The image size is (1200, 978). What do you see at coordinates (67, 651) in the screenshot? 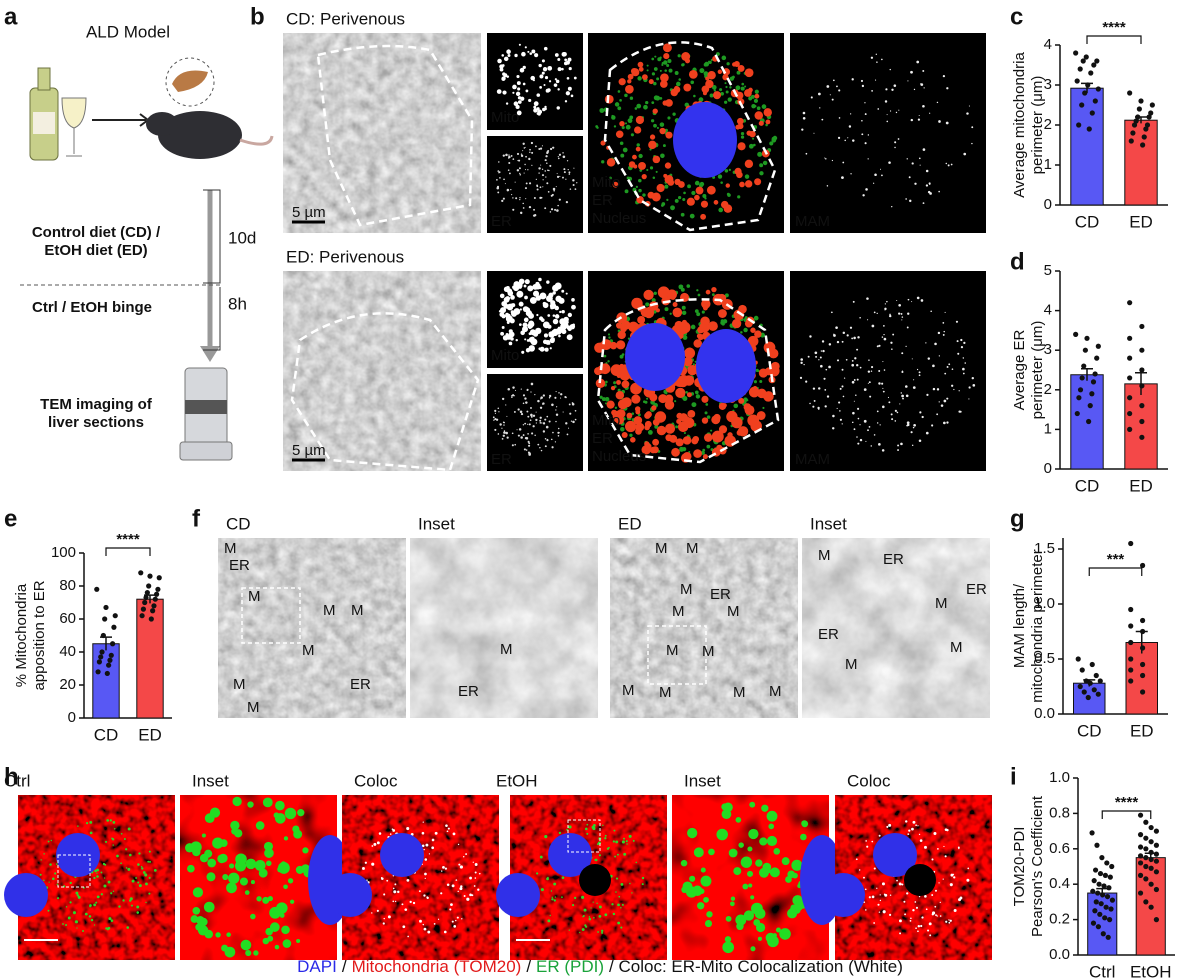
I see `y-tick-label: 40` at bounding box center [67, 651].